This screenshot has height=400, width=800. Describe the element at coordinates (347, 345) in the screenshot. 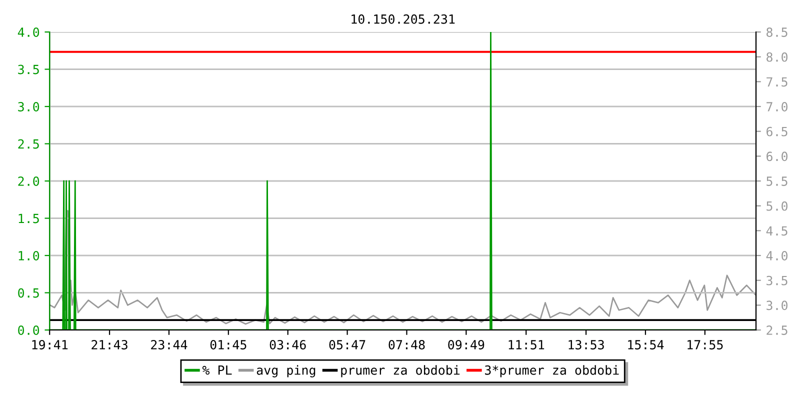

I see `x-tick-label: 05:47` at that location.